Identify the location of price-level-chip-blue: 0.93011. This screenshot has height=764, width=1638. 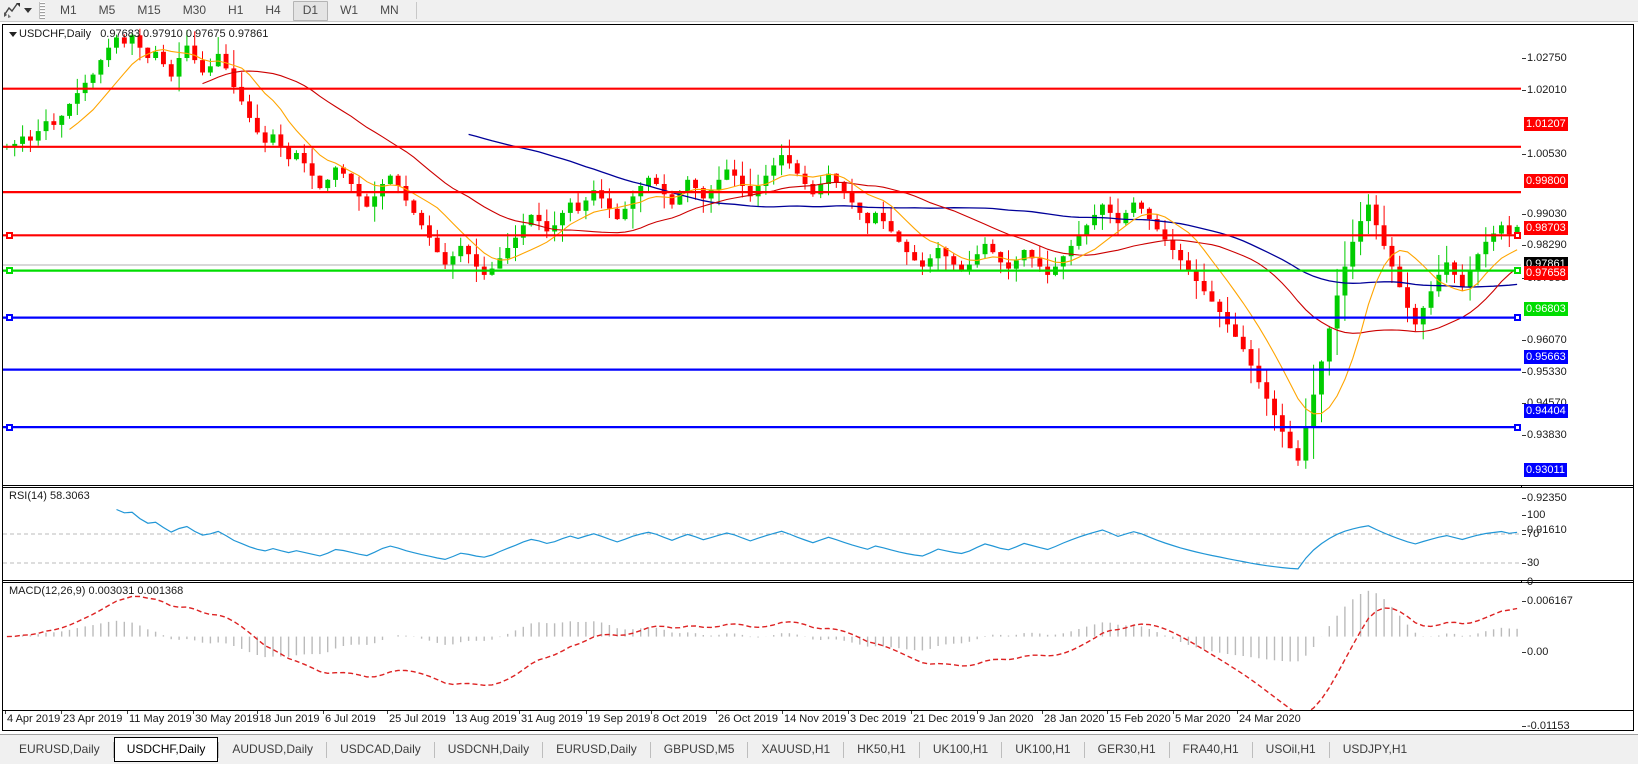
(1545, 470).